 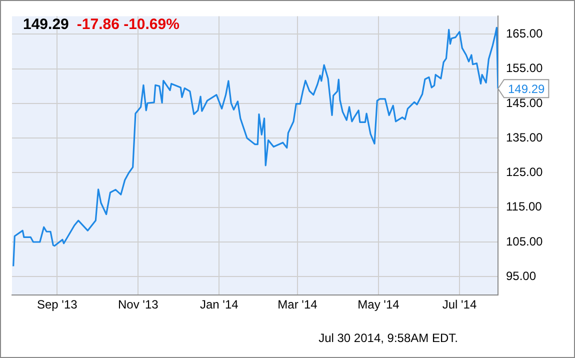 What do you see at coordinates (388, 338) in the screenshot?
I see `text: Jul 30 2014, 9:58AM EDT.` at bounding box center [388, 338].